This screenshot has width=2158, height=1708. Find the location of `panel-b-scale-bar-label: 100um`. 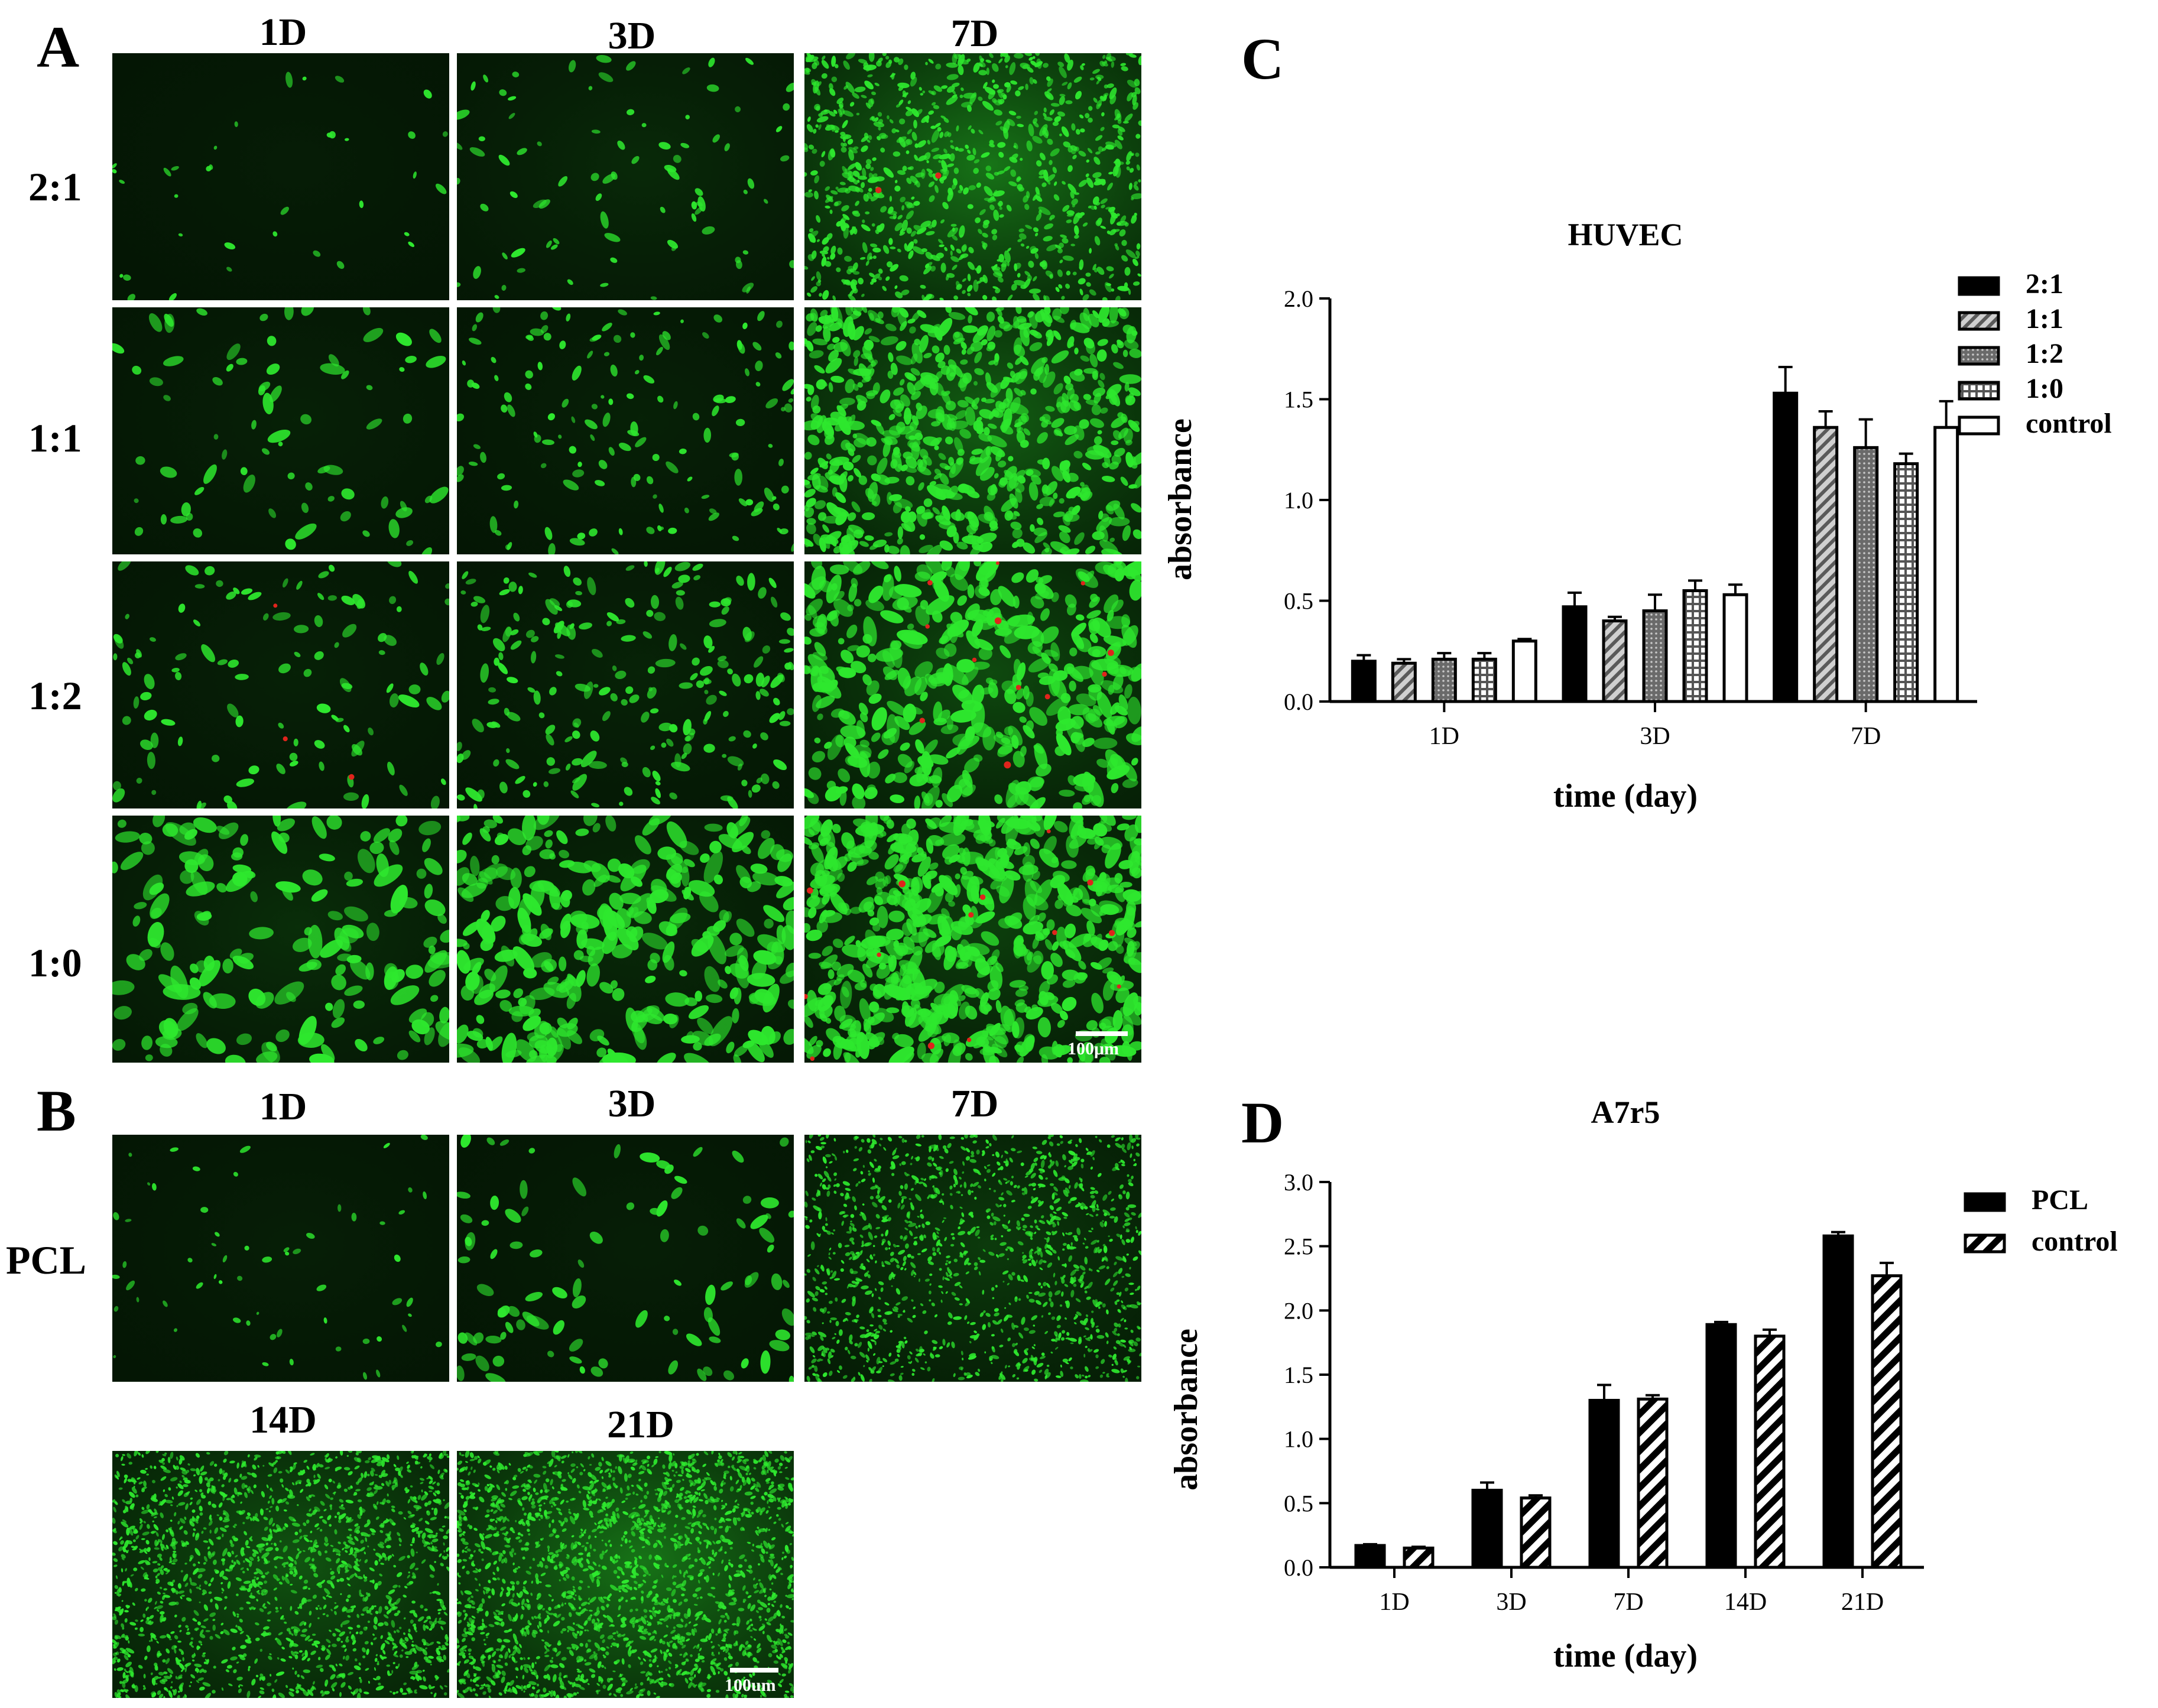

panel-b-scale-bar-label: 100um is located at coordinates (750, 1685).